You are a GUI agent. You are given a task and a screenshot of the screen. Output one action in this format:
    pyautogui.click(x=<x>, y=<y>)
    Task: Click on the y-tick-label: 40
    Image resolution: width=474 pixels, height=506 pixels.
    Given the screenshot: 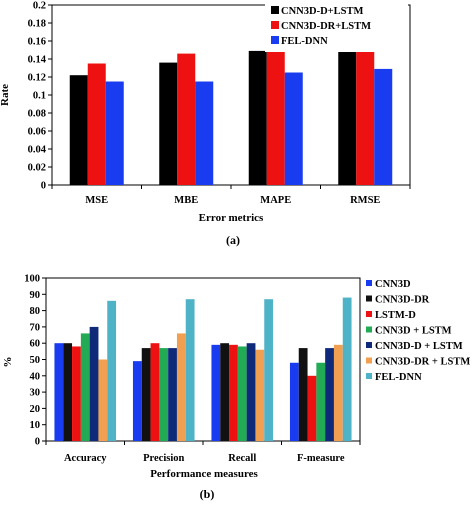 What is the action you would take?
    pyautogui.click(x=35, y=376)
    